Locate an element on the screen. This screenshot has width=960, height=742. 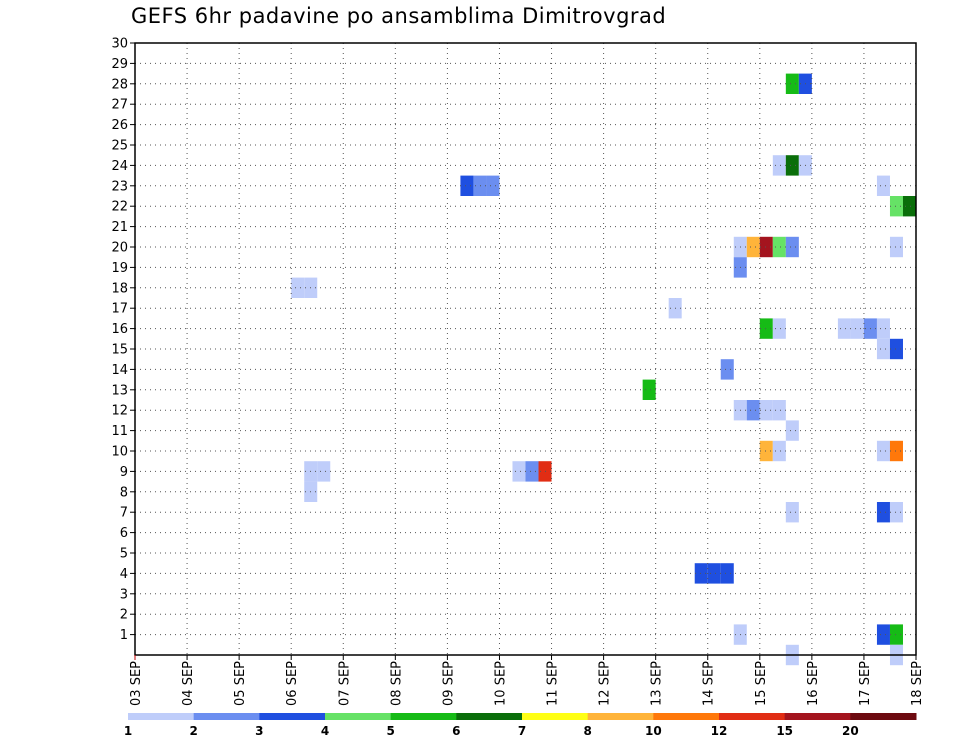
colorbar-label: 5 is located at coordinates (390, 731).